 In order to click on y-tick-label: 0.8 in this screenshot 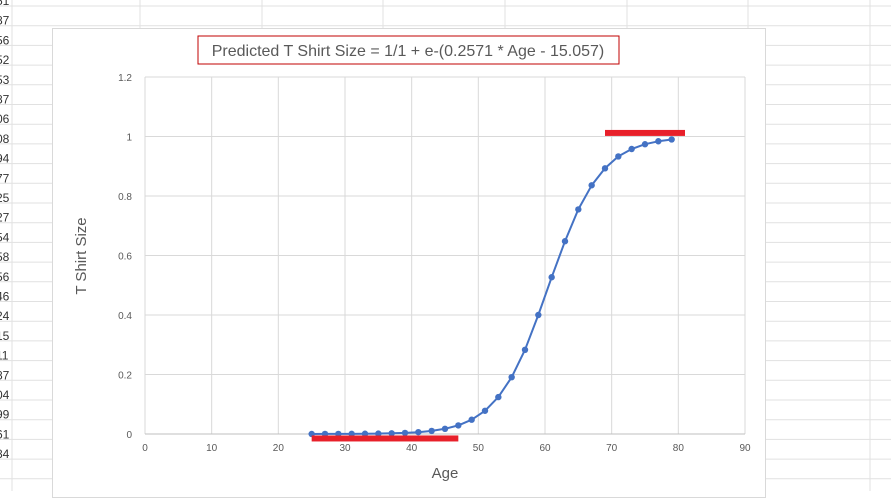, I will do `click(125, 197)`.